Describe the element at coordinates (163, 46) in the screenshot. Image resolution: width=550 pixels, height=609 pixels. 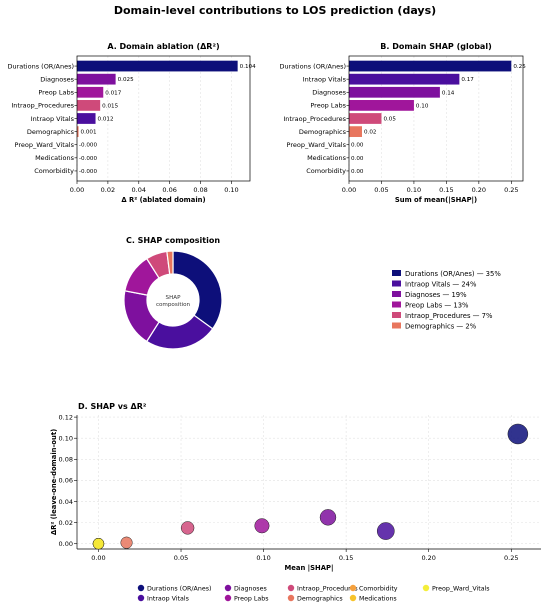
I see `panel-title: A. Domain ablation (ΔR²)` at that location.